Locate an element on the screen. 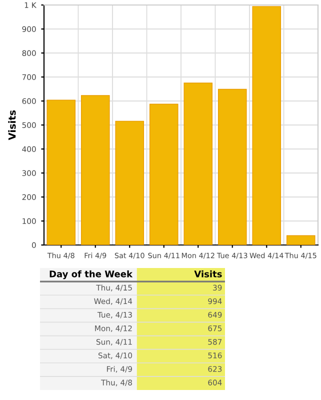  text: Visits is located at coordinates (208, 274).